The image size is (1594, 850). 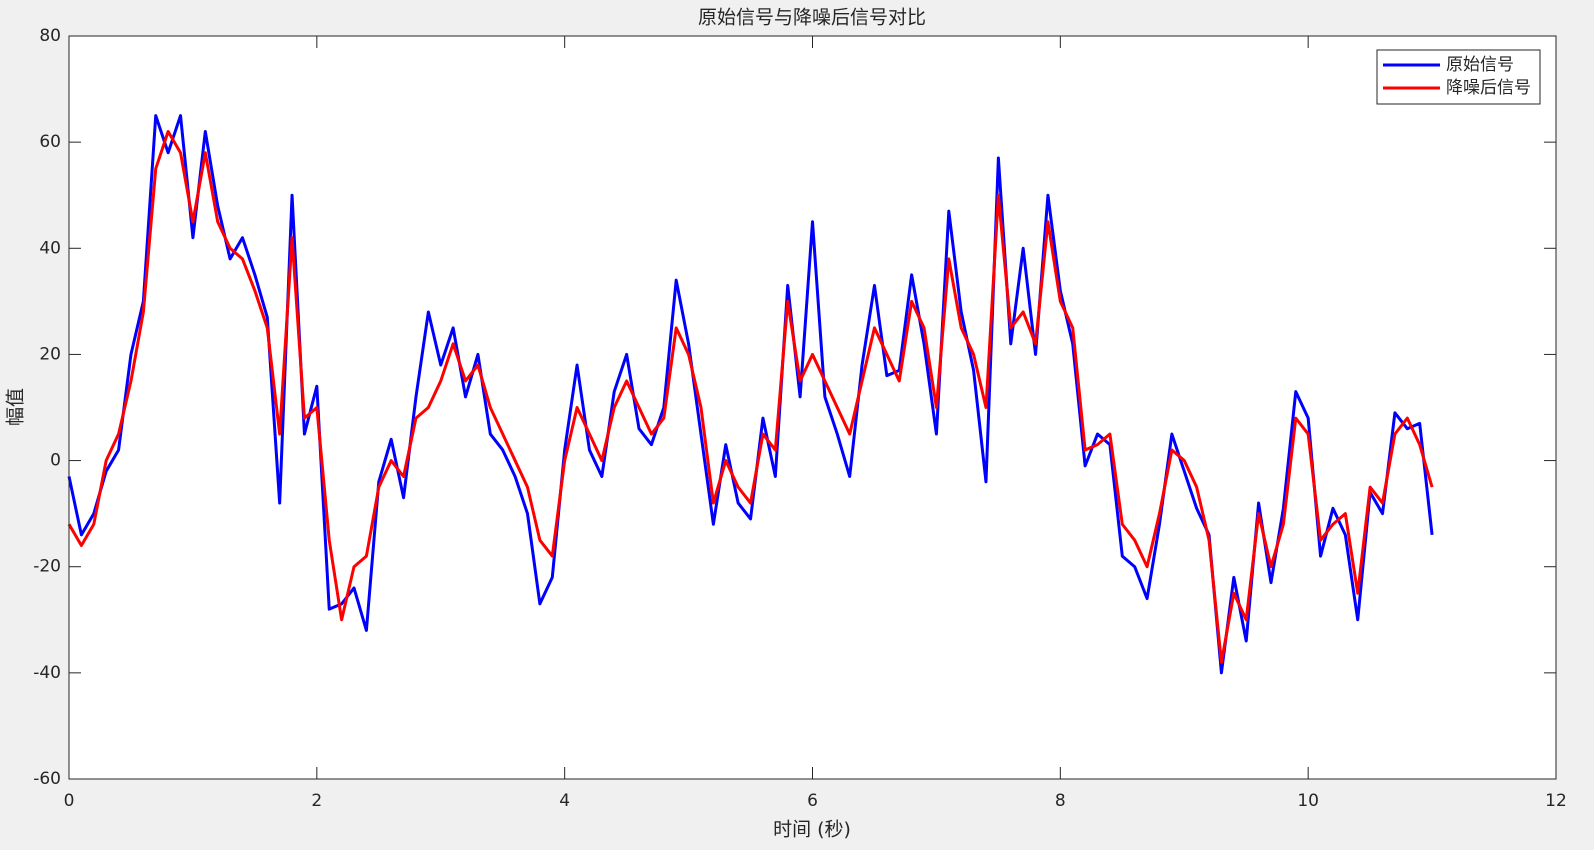 I want to click on y-tick-label: 80, so click(x=50, y=36).